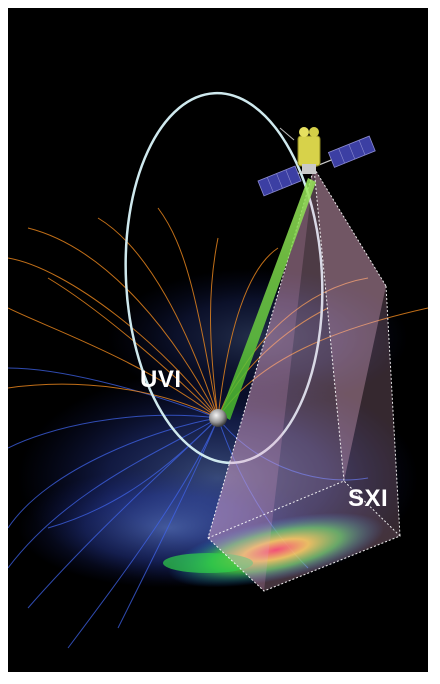  Describe the element at coordinates (218, 418) in the screenshot. I see `earth-icon` at that location.